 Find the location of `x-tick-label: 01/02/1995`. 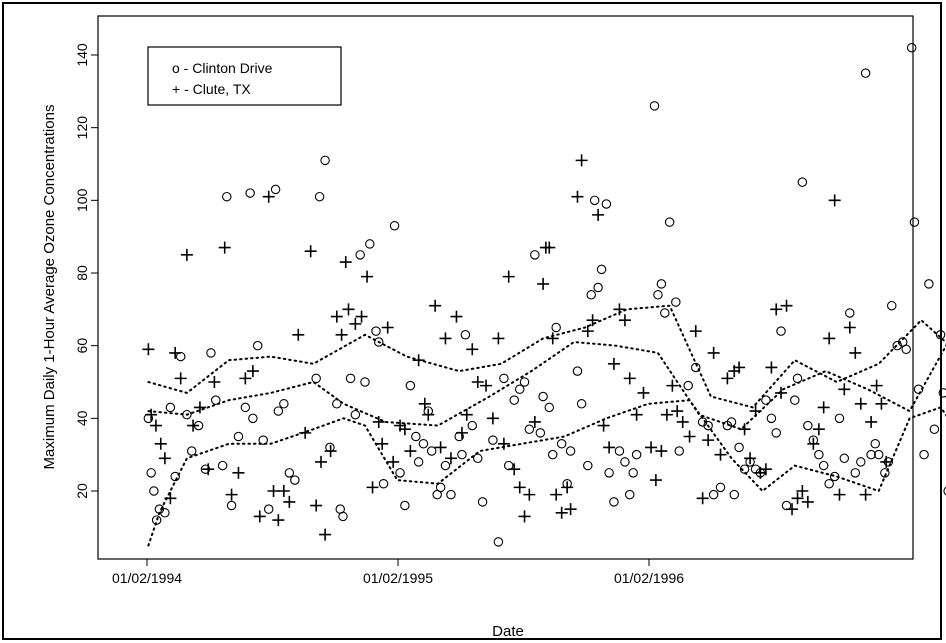

x-tick-label: 01/02/1995 is located at coordinates (398, 578).